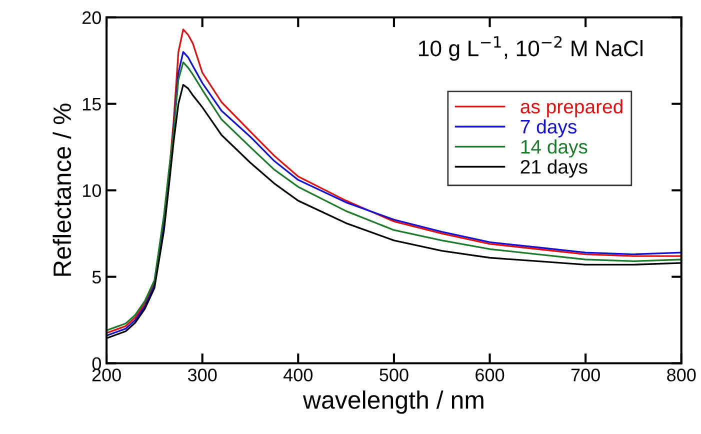 The height and width of the screenshot is (434, 701). What do you see at coordinates (91, 191) in the screenshot?
I see `y-tick-label: 10` at bounding box center [91, 191].